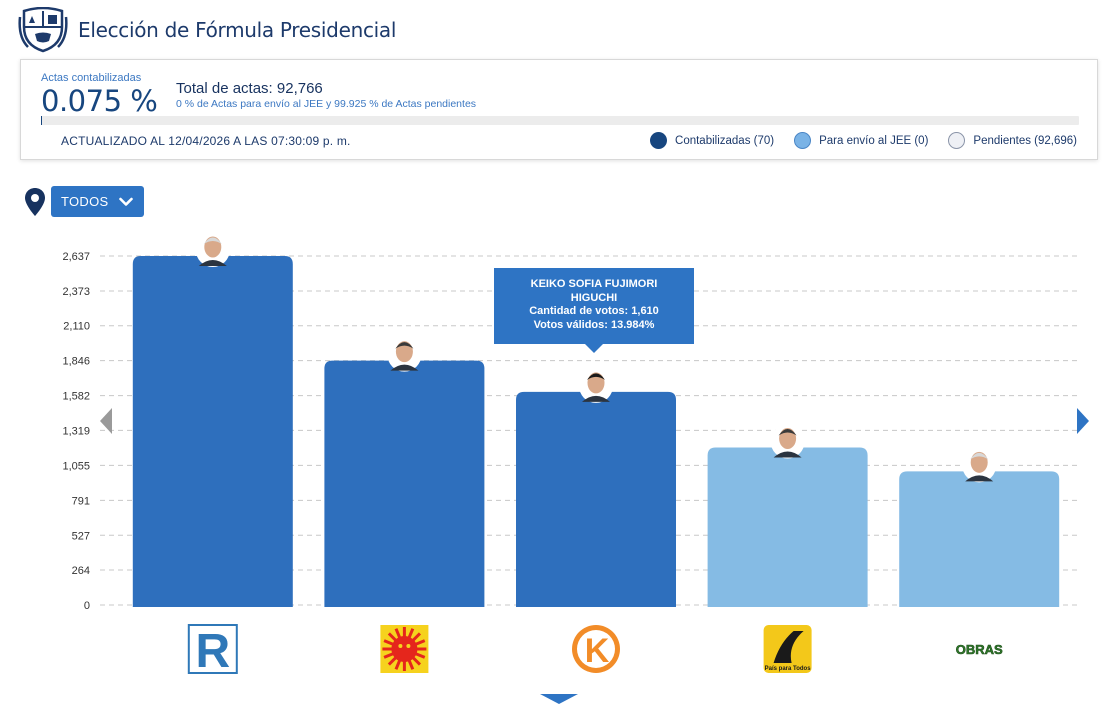 This screenshot has height=726, width=1112. I want to click on y-tick-label: 2,637, so click(76, 257).